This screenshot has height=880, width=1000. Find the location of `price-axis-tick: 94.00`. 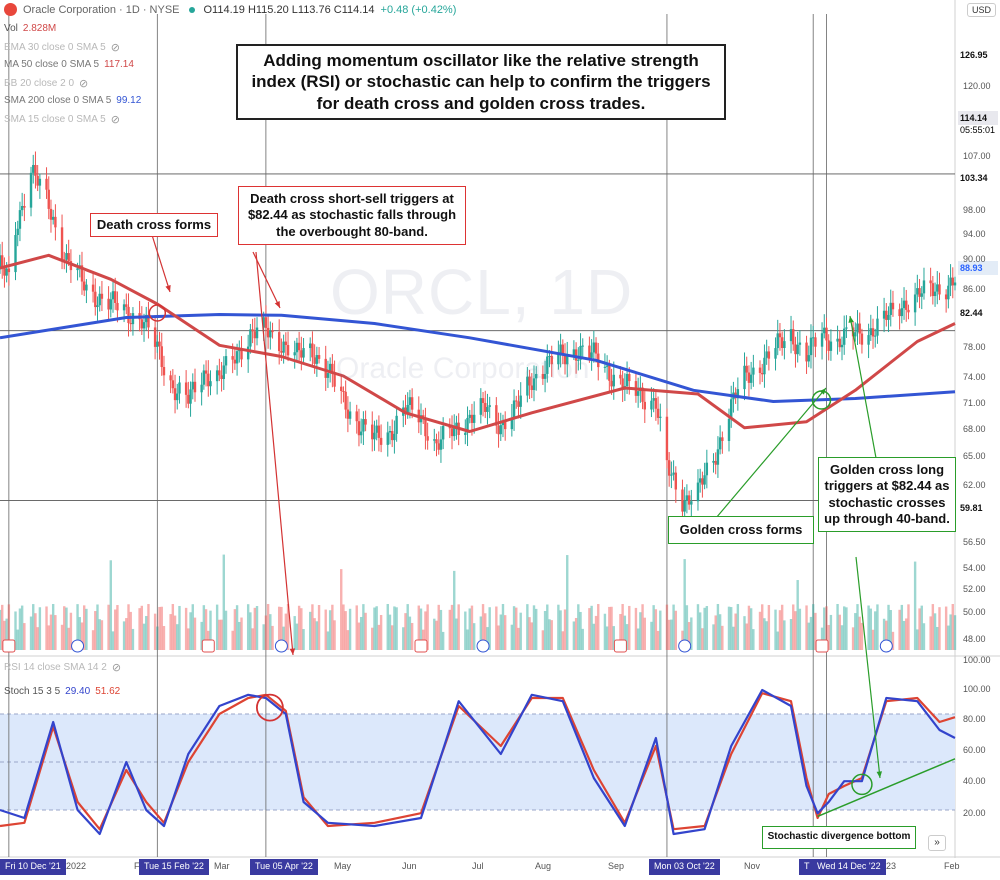

price-axis-tick: 94.00 is located at coordinates (974, 234).